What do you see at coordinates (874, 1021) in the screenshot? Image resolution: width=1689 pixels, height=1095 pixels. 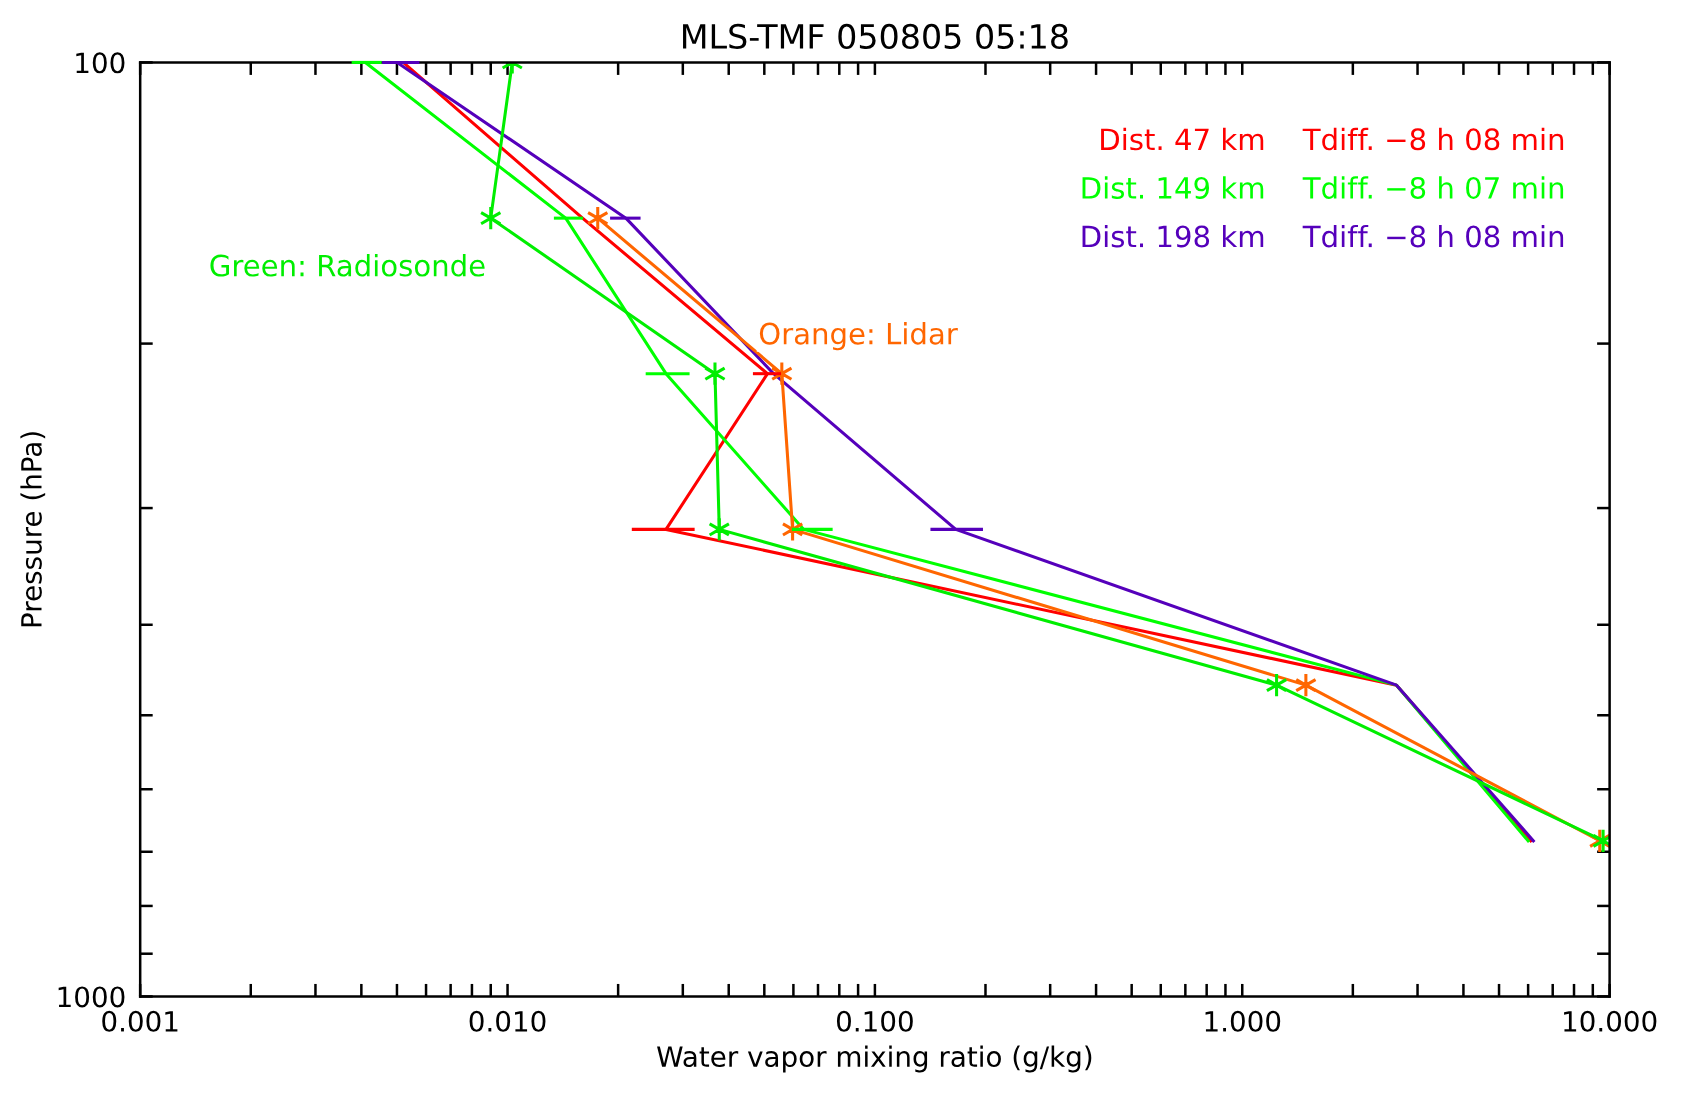 I see `x-tick-label: 0.100` at bounding box center [874, 1021].